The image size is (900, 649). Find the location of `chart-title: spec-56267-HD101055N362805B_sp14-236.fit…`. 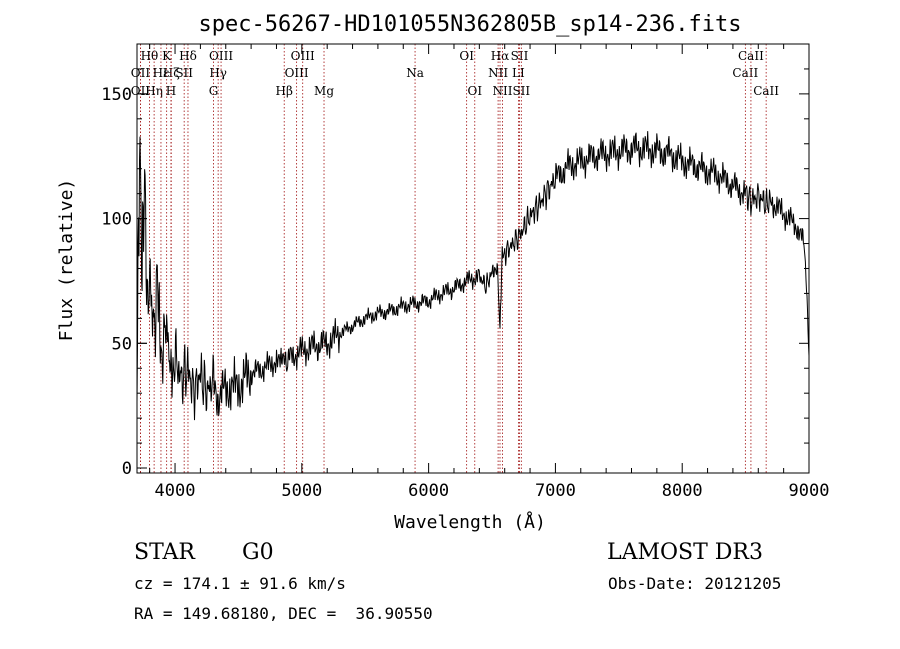

chart-title: spec-56267-HD101055N362805B_sp14-236.fit… is located at coordinates (469, 24).